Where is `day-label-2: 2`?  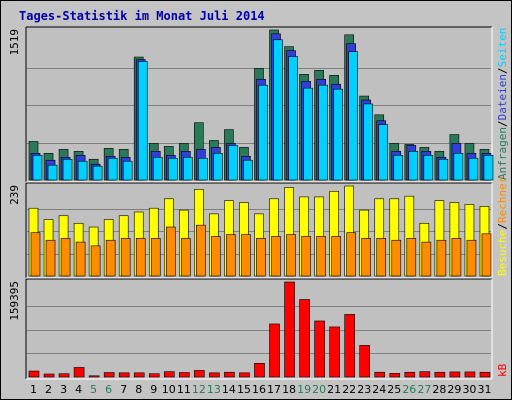
day-label-2: 2 is located at coordinates (48, 389).